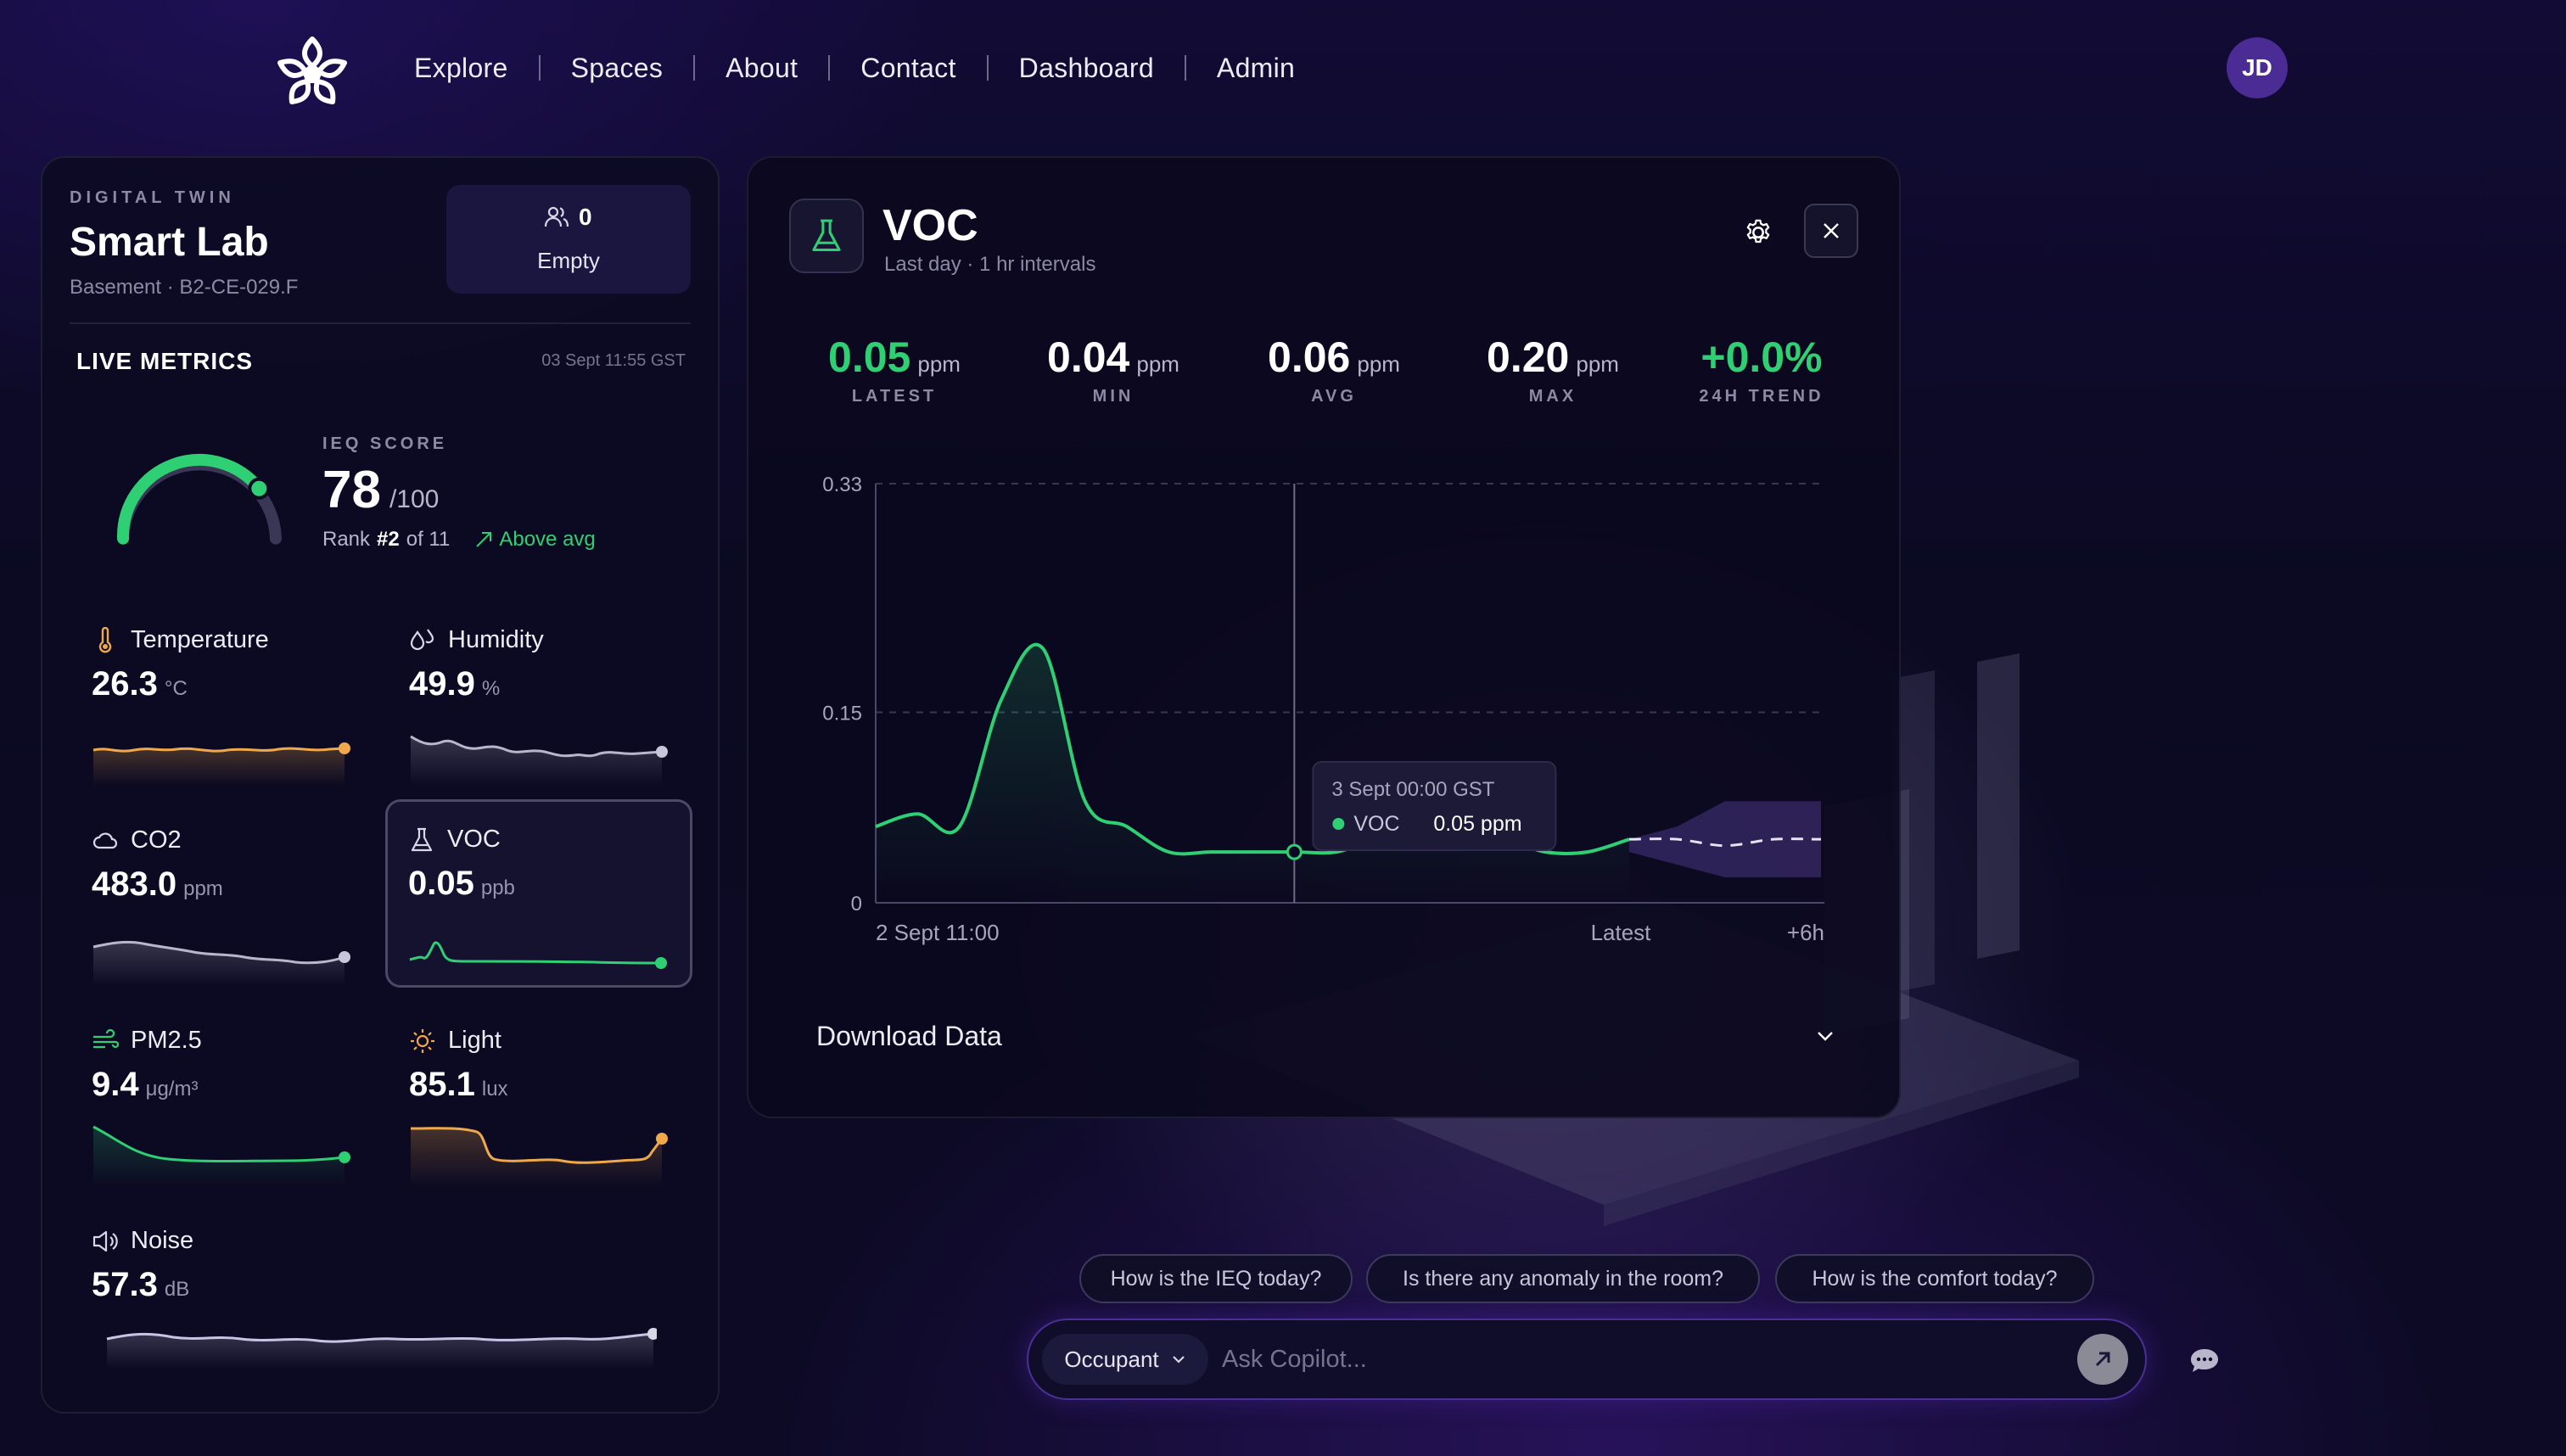  Describe the element at coordinates (259, 489) in the screenshot. I see `gauge-marker` at that location.